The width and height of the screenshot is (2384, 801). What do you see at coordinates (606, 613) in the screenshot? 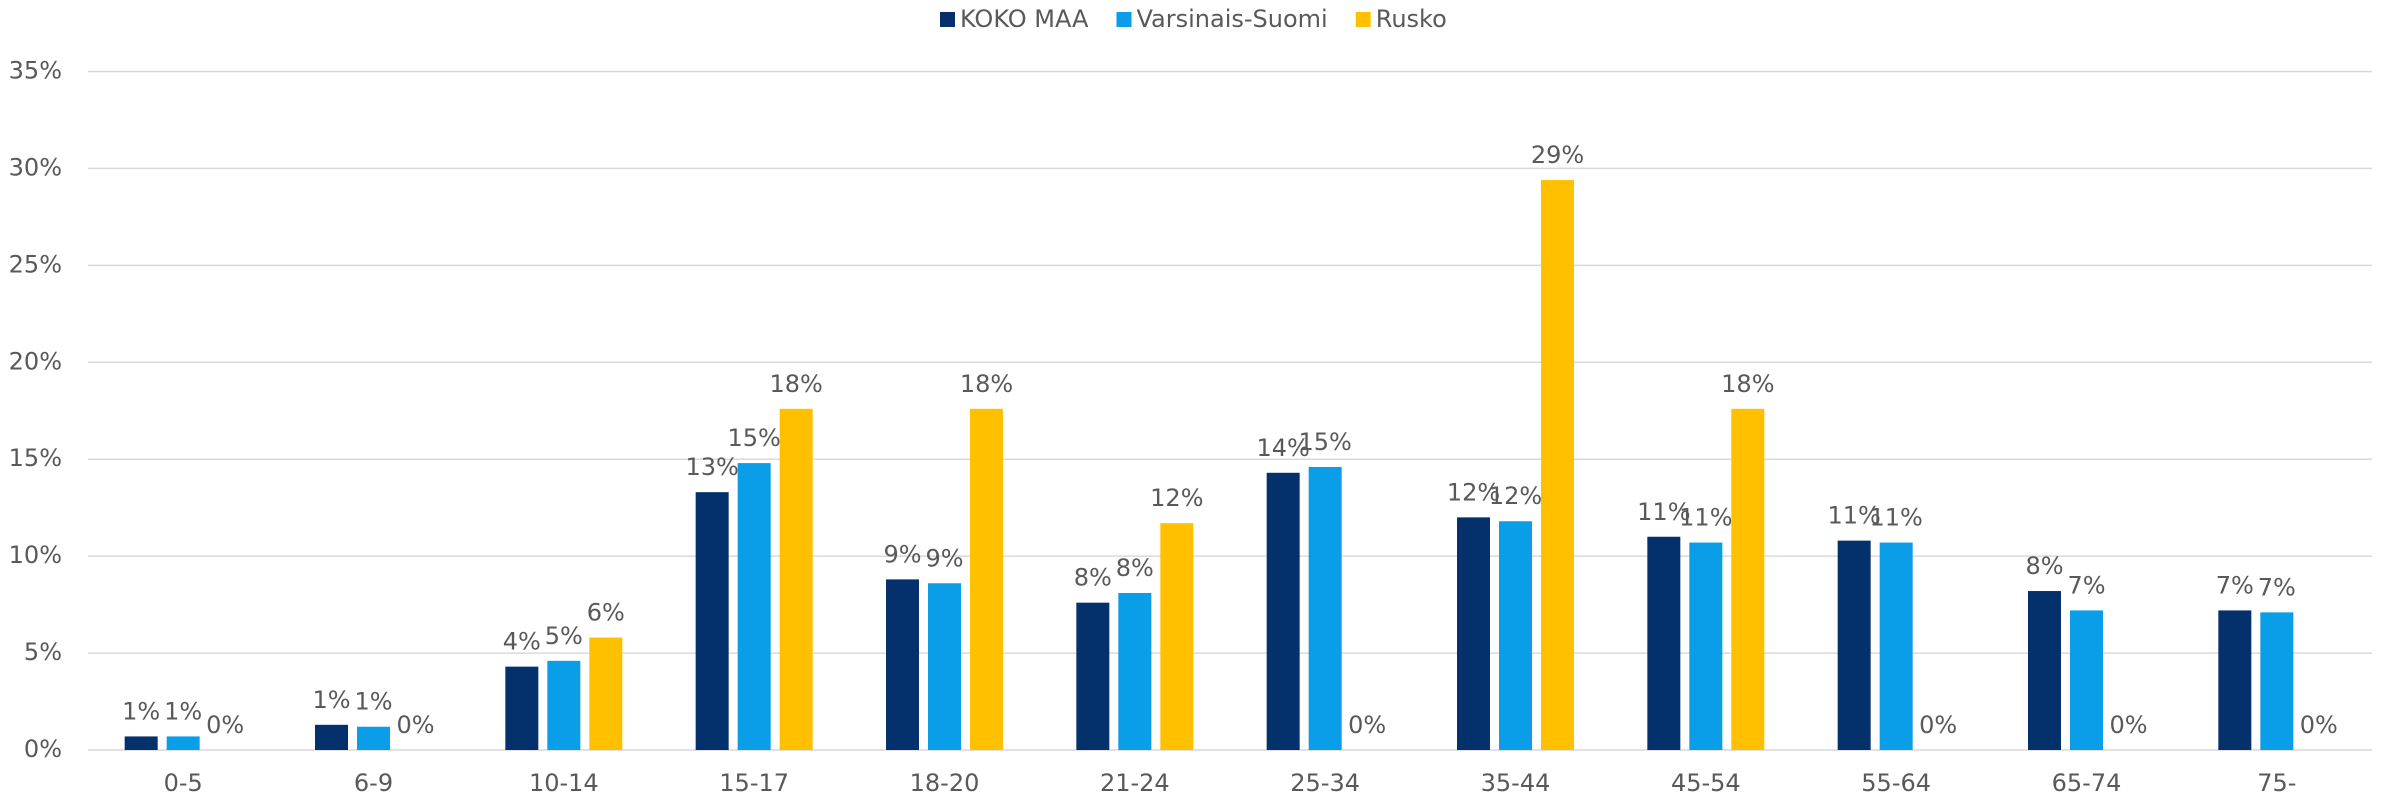
I see `value-label: 6%` at bounding box center [606, 613].